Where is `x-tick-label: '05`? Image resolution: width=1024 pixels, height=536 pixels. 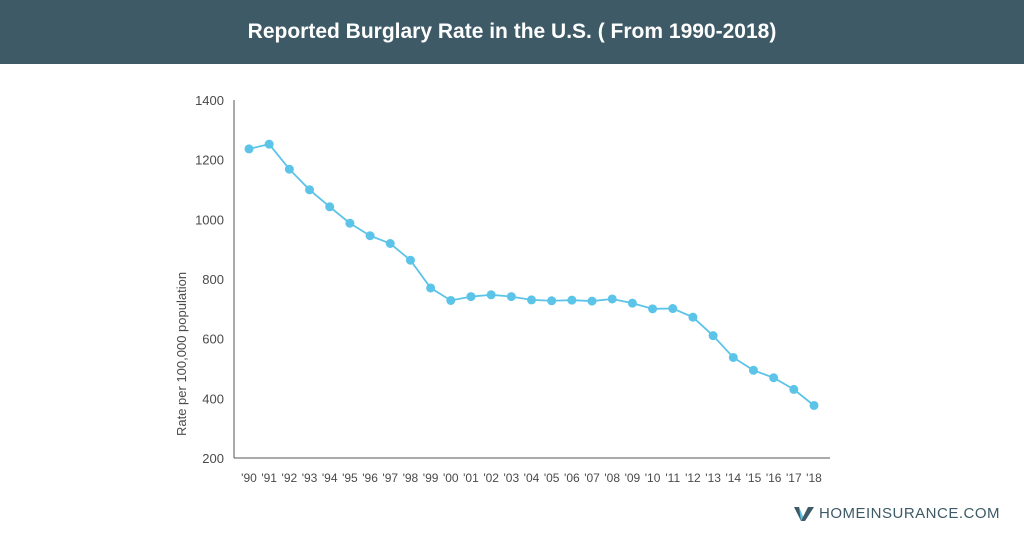 x-tick-label: '05 is located at coordinates (552, 478).